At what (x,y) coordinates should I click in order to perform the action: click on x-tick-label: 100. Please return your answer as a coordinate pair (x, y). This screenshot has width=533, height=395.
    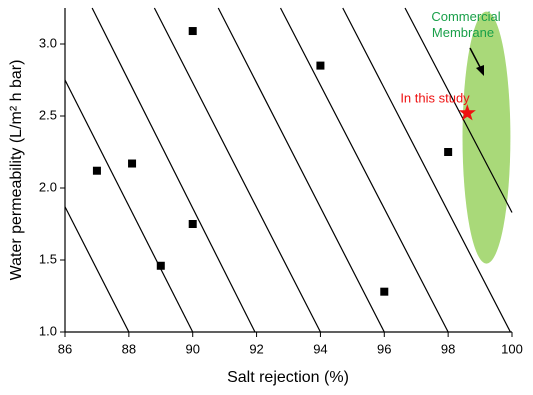
    Looking at the image, I should click on (512, 348).